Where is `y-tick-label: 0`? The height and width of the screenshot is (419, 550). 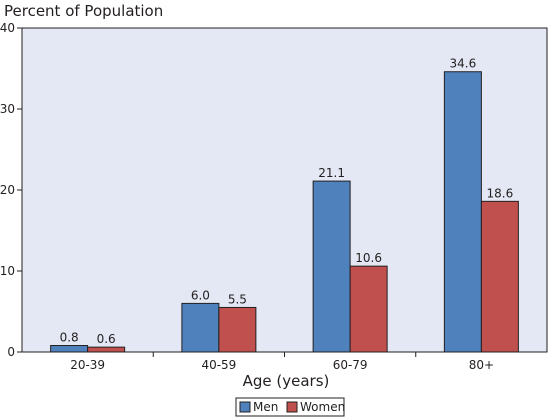
y-tick-label: 0 is located at coordinates (11, 352).